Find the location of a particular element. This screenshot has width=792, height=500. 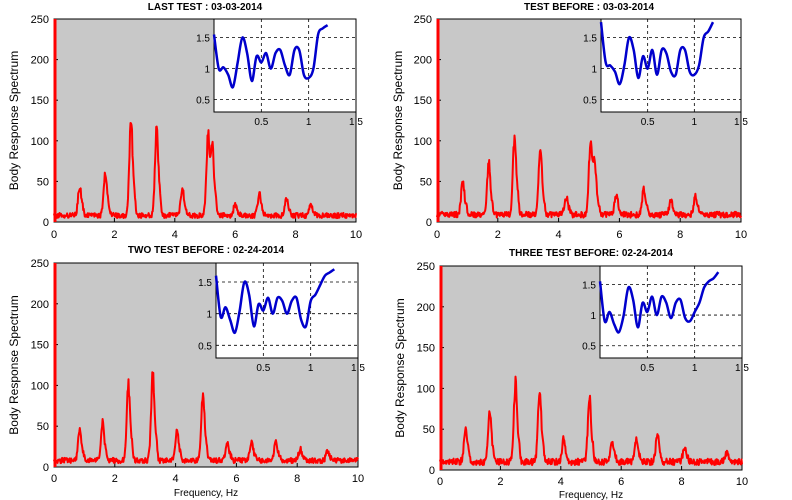

chart-title: LAST TEST : 03-03-2014 is located at coordinates (205, 7).